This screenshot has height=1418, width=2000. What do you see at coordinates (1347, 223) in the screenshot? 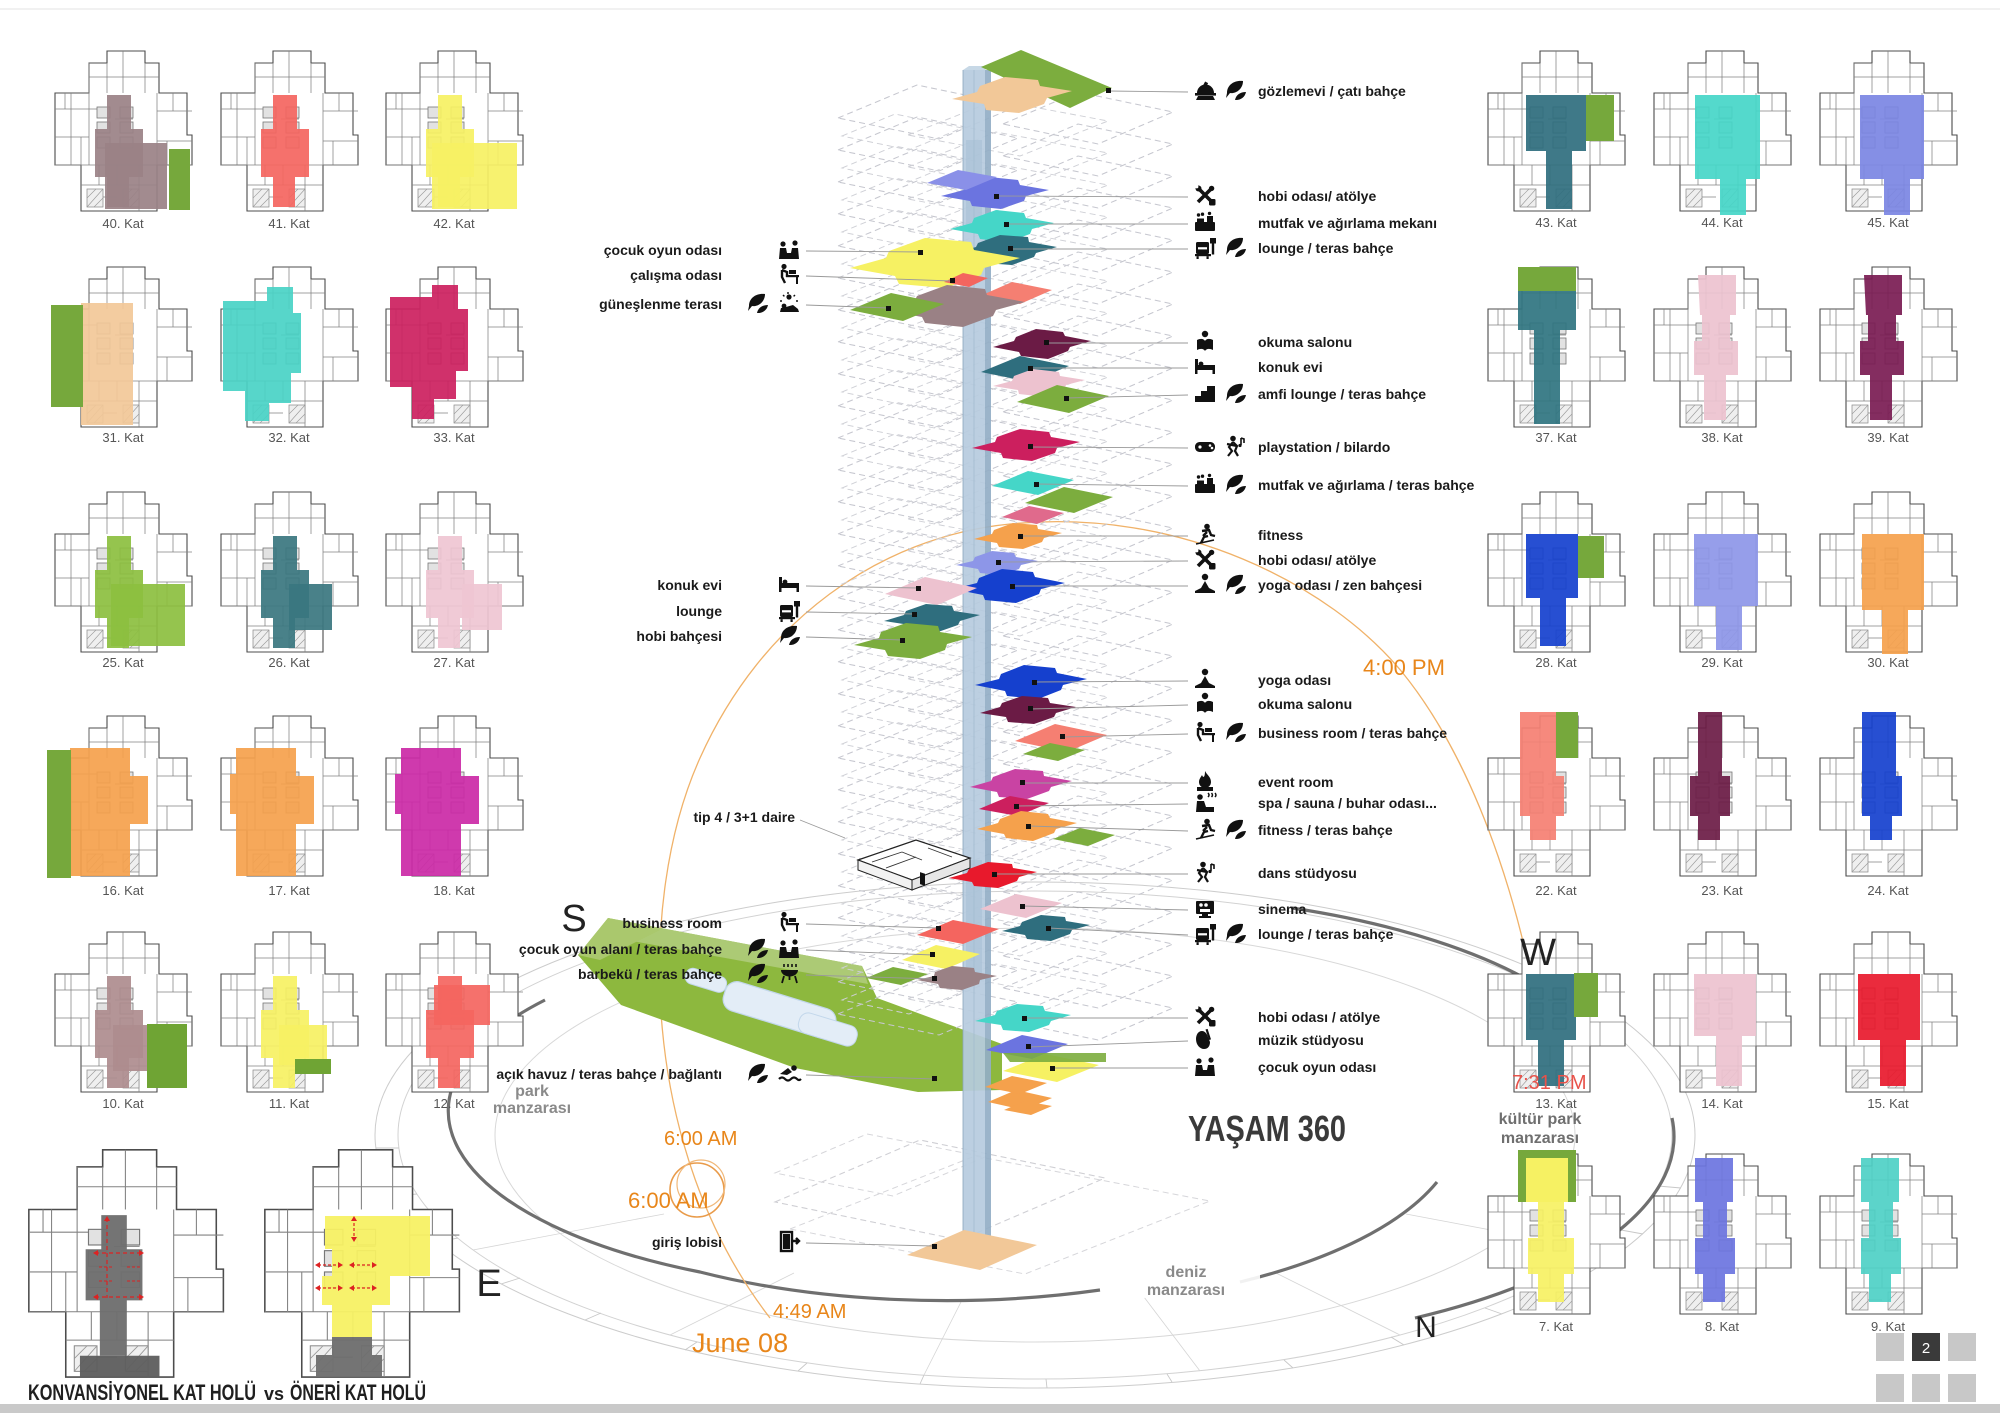
I see `svg-text: mutfak ve ağırlama mekanı` at bounding box center [1347, 223].